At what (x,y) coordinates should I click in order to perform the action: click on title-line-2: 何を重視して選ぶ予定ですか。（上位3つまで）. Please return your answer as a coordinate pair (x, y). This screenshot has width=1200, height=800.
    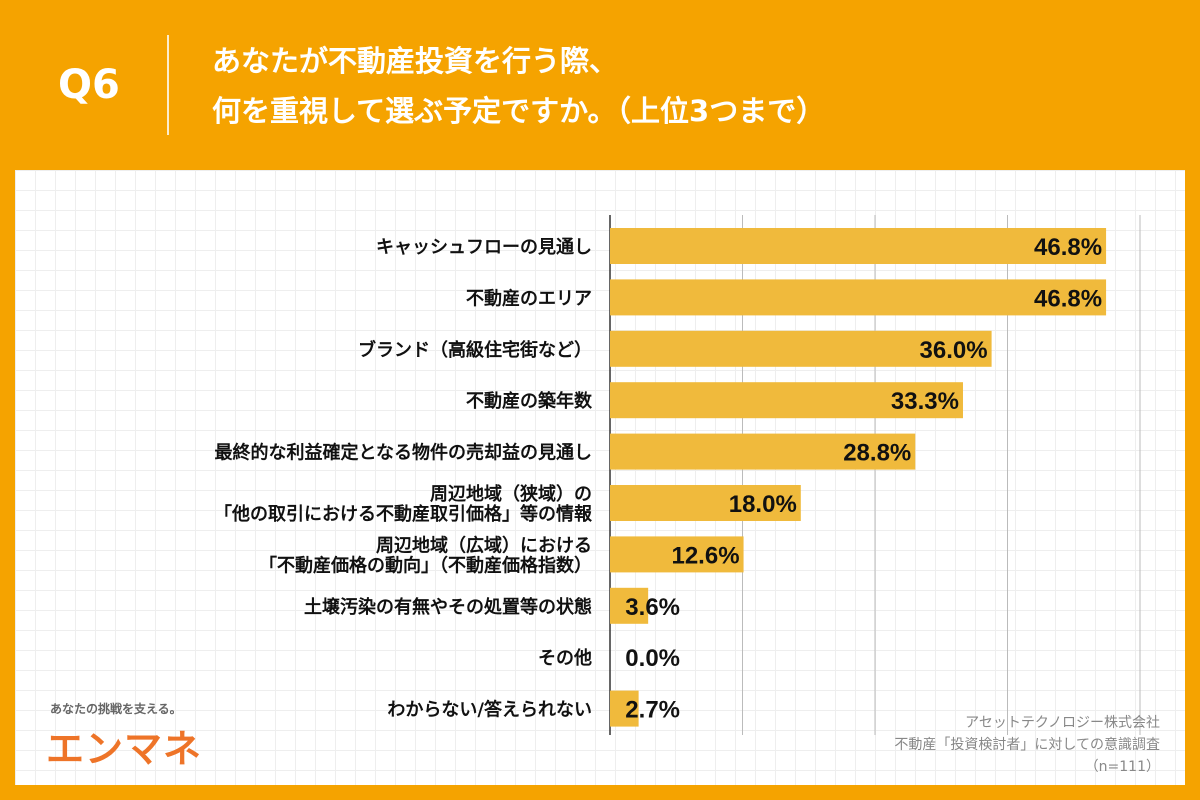
    Looking at the image, I should click on (519, 111).